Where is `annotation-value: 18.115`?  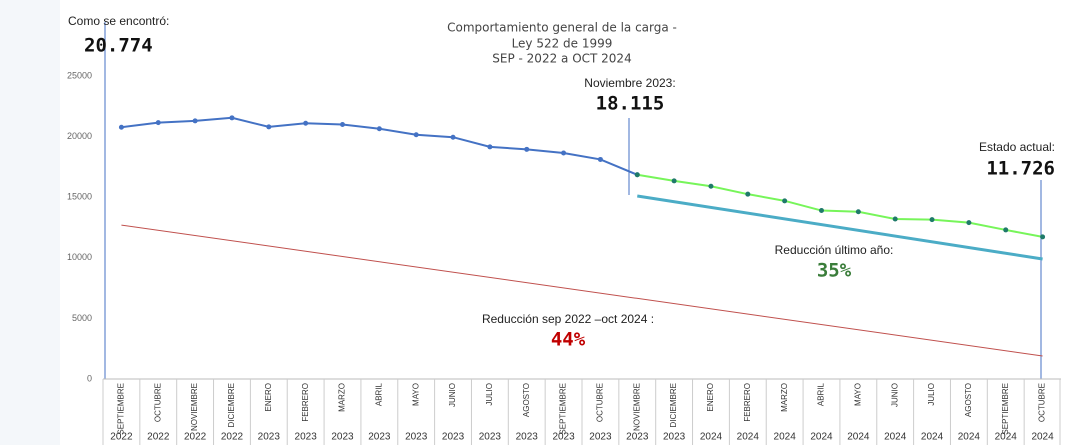
annotation-value: 18.115 is located at coordinates (630, 104).